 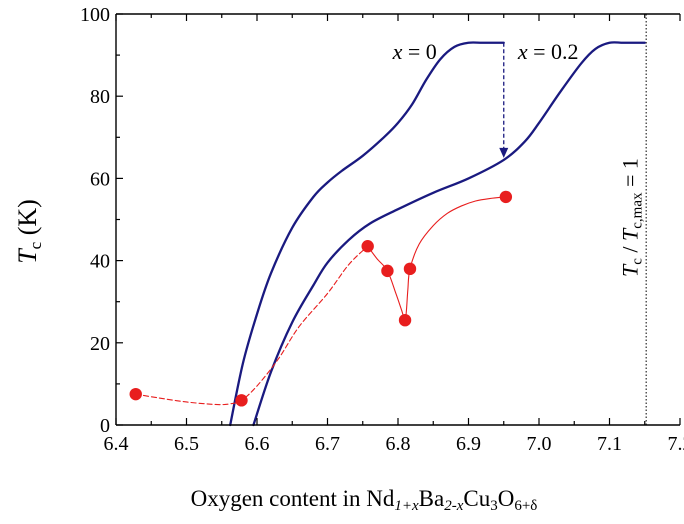 What do you see at coordinates (638, 210) in the screenshot?
I see `tc-max-sub2: c,max` at bounding box center [638, 210].